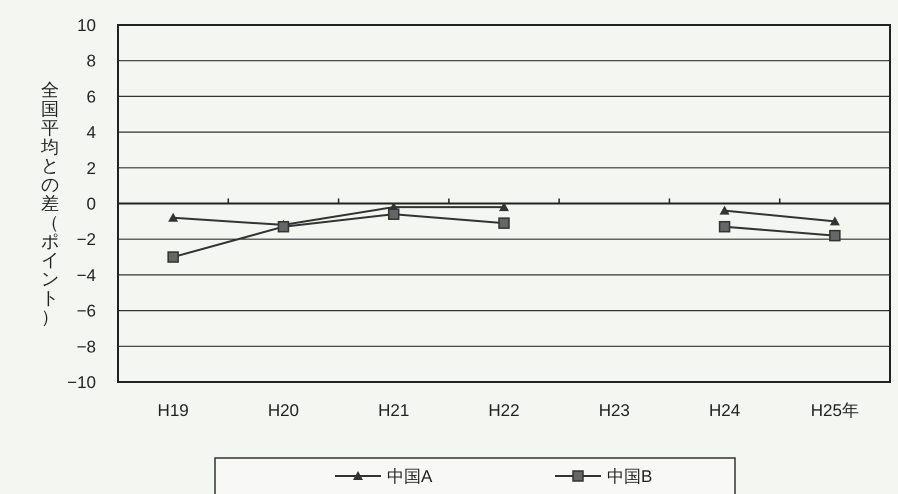  What do you see at coordinates (86, 346) in the screenshot?
I see `y-tick-label: −8` at bounding box center [86, 346].